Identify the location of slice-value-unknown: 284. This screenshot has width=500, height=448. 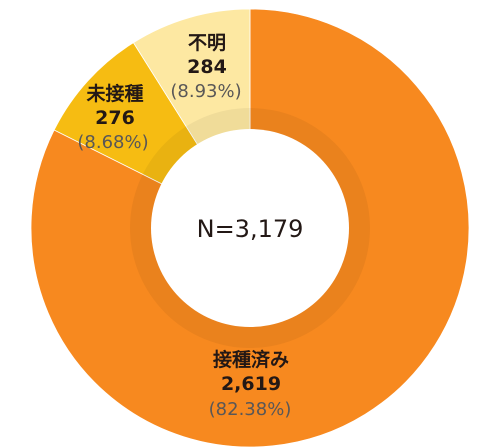
(207, 67).